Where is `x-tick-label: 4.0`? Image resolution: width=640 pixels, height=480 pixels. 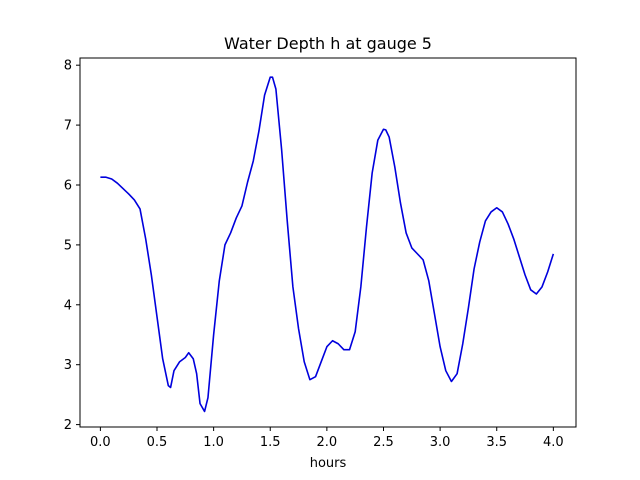
x-tick-label: 4.0 is located at coordinates (553, 442).